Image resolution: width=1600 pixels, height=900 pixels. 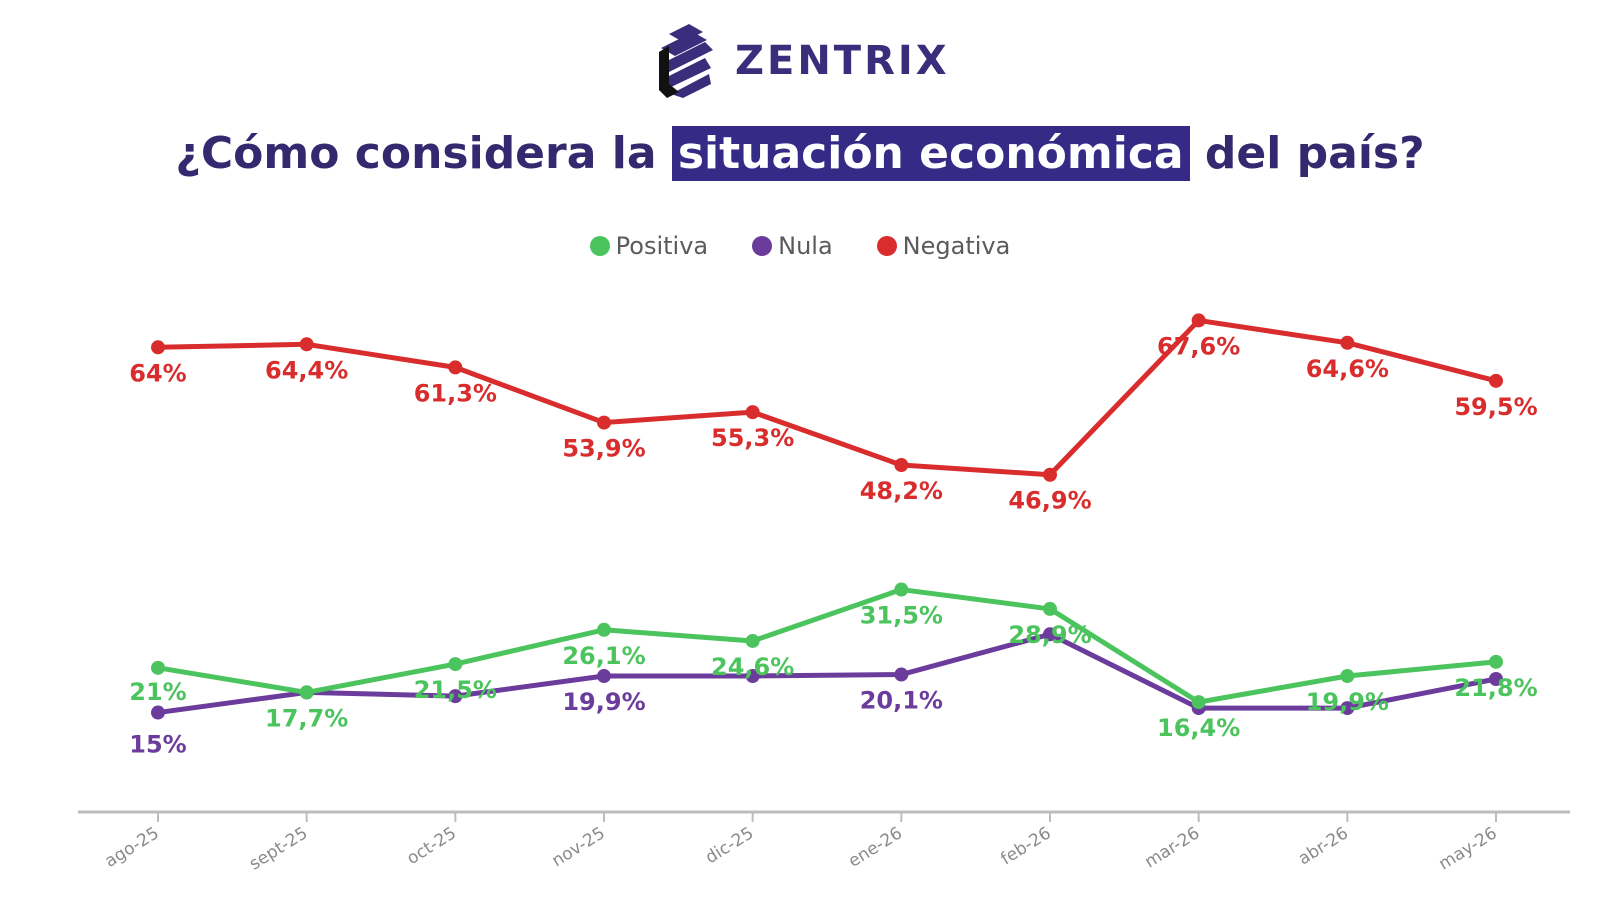 I want to click on x-tick-label: dic-25, so click(x=729, y=845).